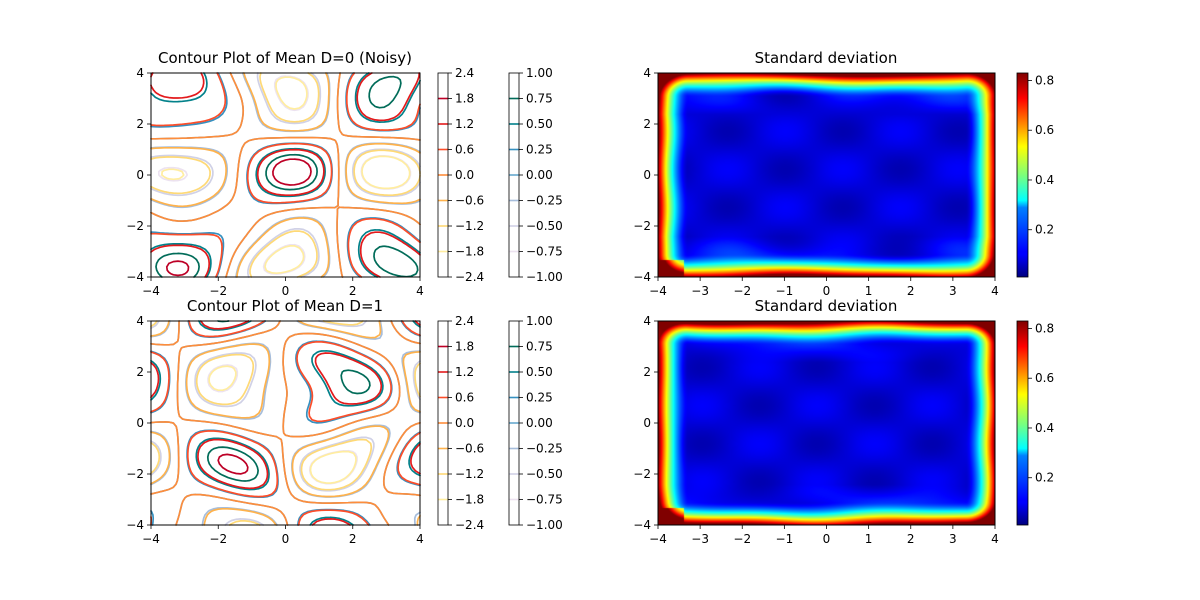 This screenshot has width=1200, height=600. I want to click on panel-std-d1-heatmap, so click(826, 423).